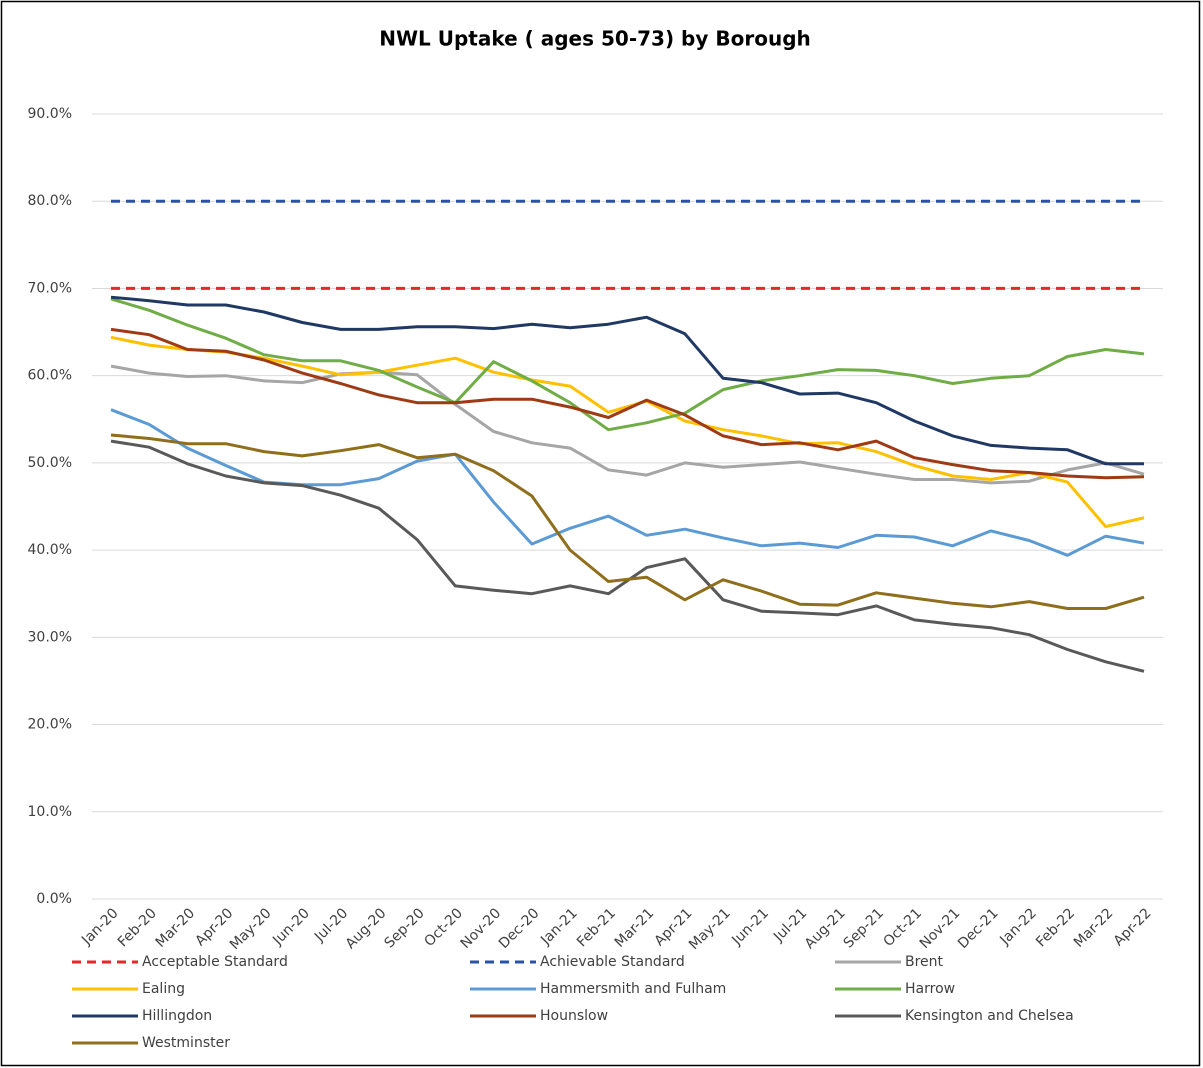 Image resolution: width=1203 pixels, height=1068 pixels. Describe the element at coordinates (50, 463) in the screenshot. I see `y-tick-label: 50.0%` at that location.